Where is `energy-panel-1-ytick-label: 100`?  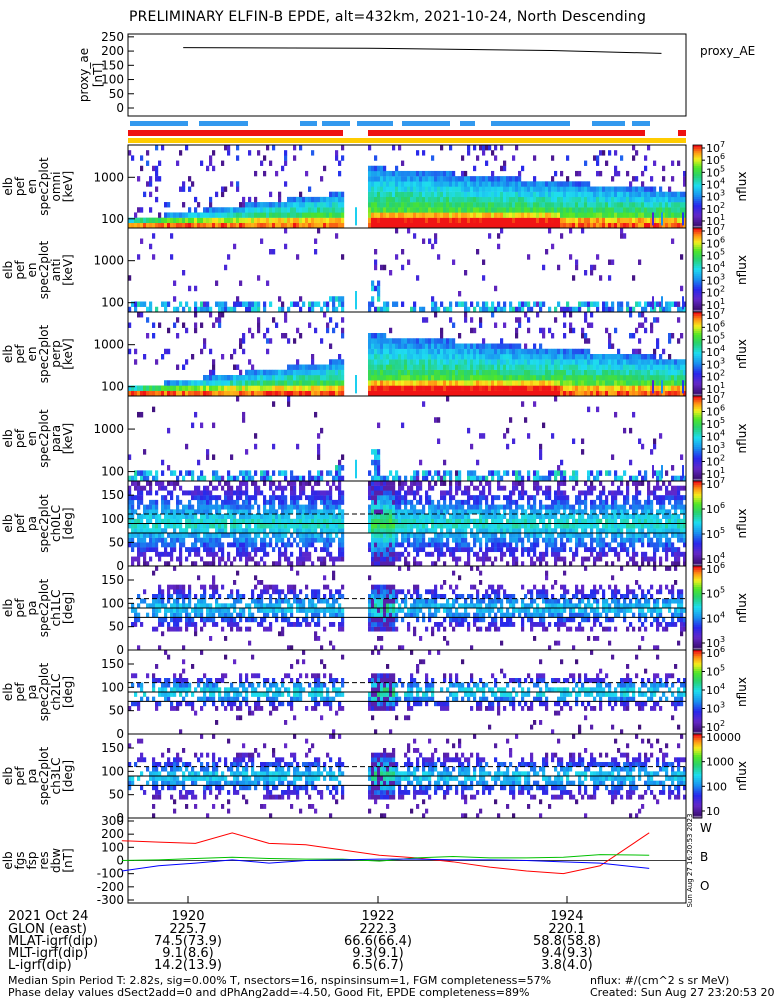 energy-panel-1-ytick-label: 100 is located at coordinates (112, 219).